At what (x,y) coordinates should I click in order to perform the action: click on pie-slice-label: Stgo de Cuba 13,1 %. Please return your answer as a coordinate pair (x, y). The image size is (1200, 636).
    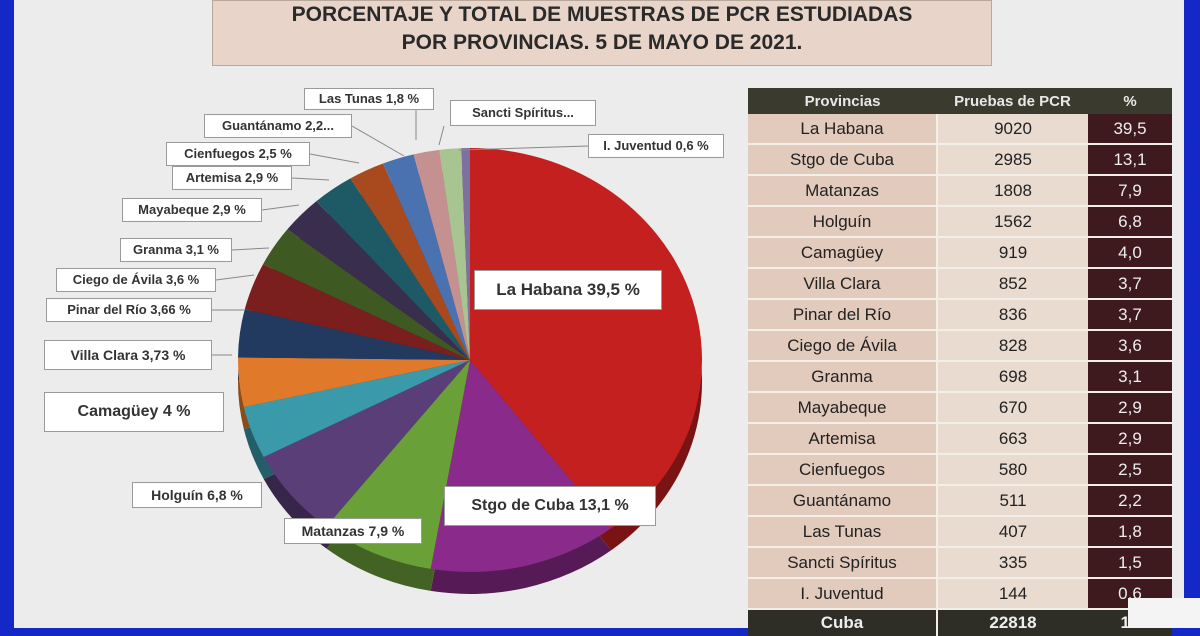
    Looking at the image, I should click on (550, 506).